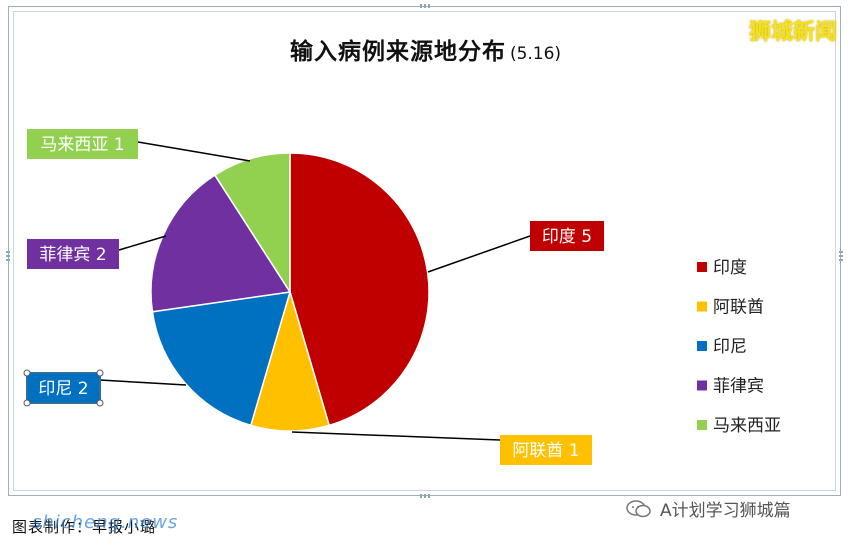 The width and height of the screenshot is (851, 546). I want to click on data-label-1: 阿联酋 1, so click(545, 451).